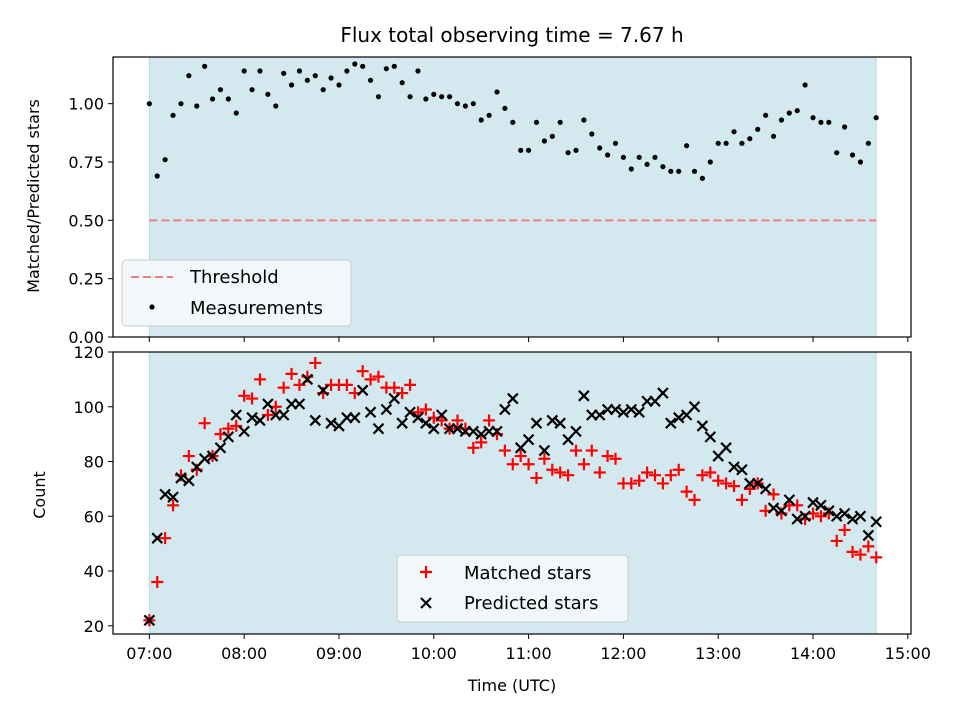  I want to click on x-tick-label: 11:00, so click(529, 653).